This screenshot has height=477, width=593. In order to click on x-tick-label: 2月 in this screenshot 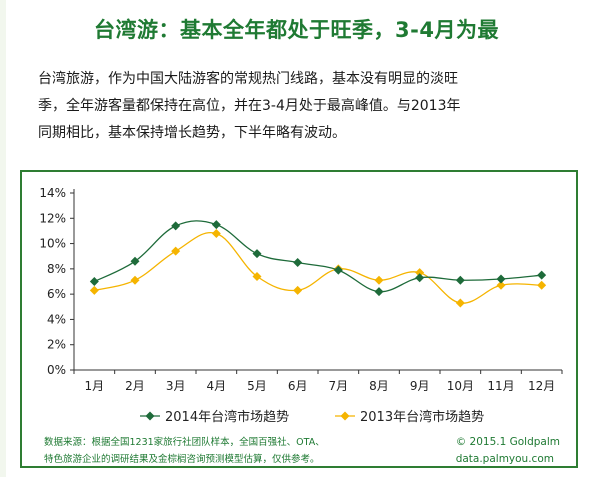, I will do `click(135, 386)`.